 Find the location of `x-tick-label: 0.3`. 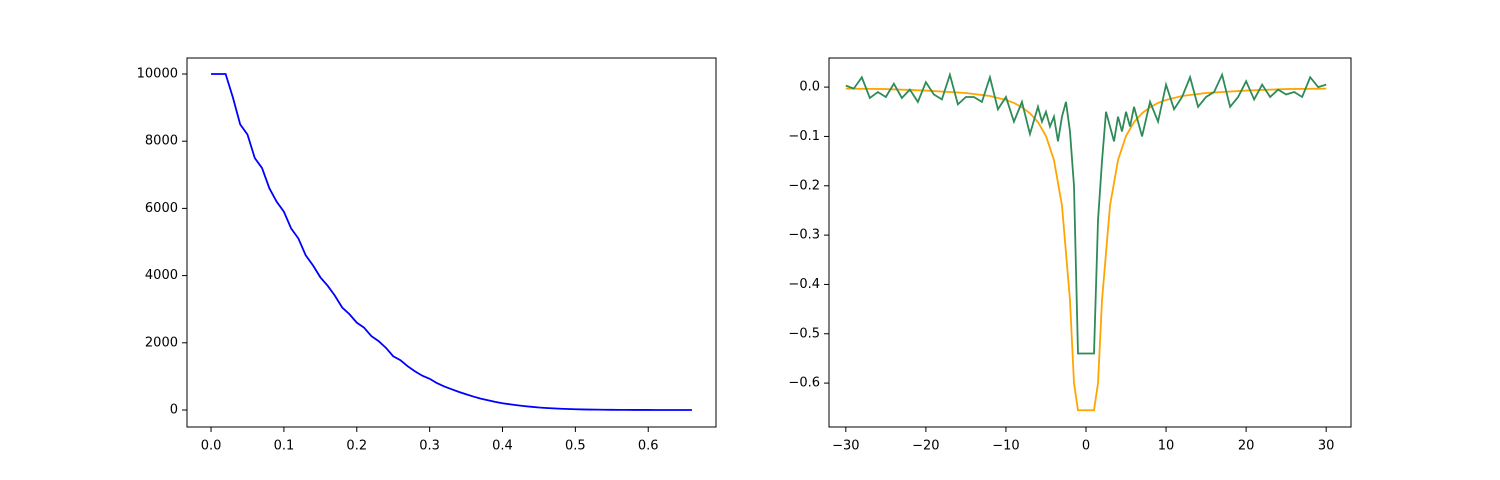

x-tick-label: 0.3 is located at coordinates (429, 446).